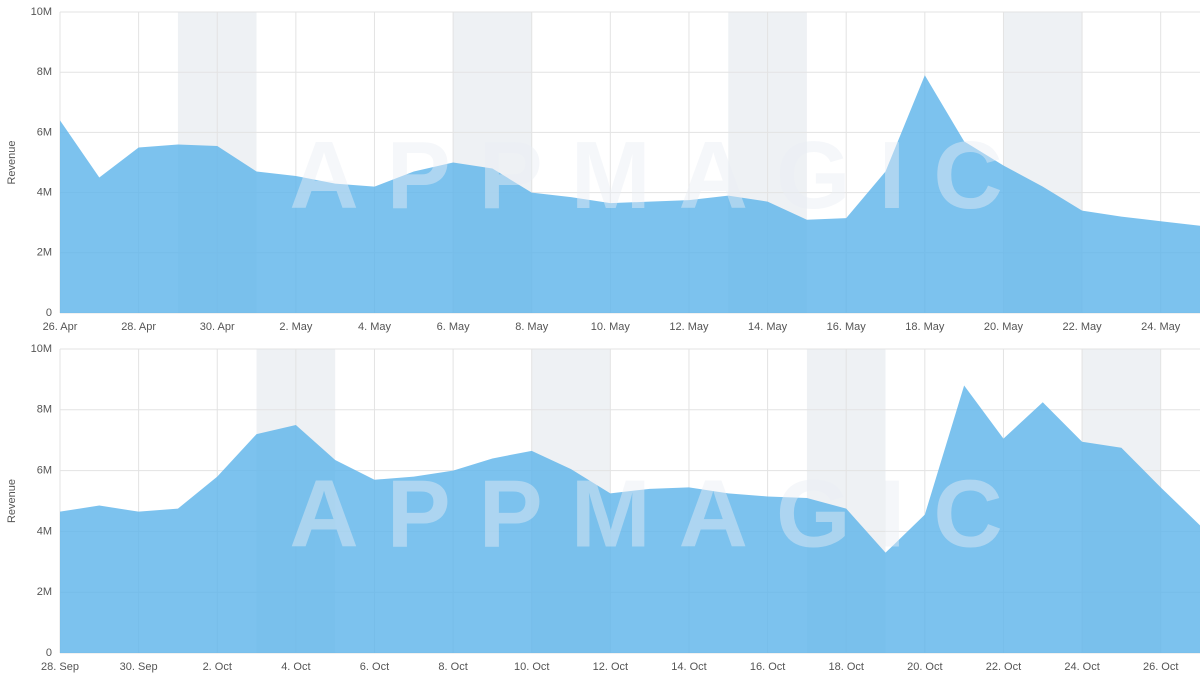 The width and height of the screenshot is (1200, 676). What do you see at coordinates (60, 667) in the screenshot?
I see `x-tick-label: 28. Sep` at bounding box center [60, 667].